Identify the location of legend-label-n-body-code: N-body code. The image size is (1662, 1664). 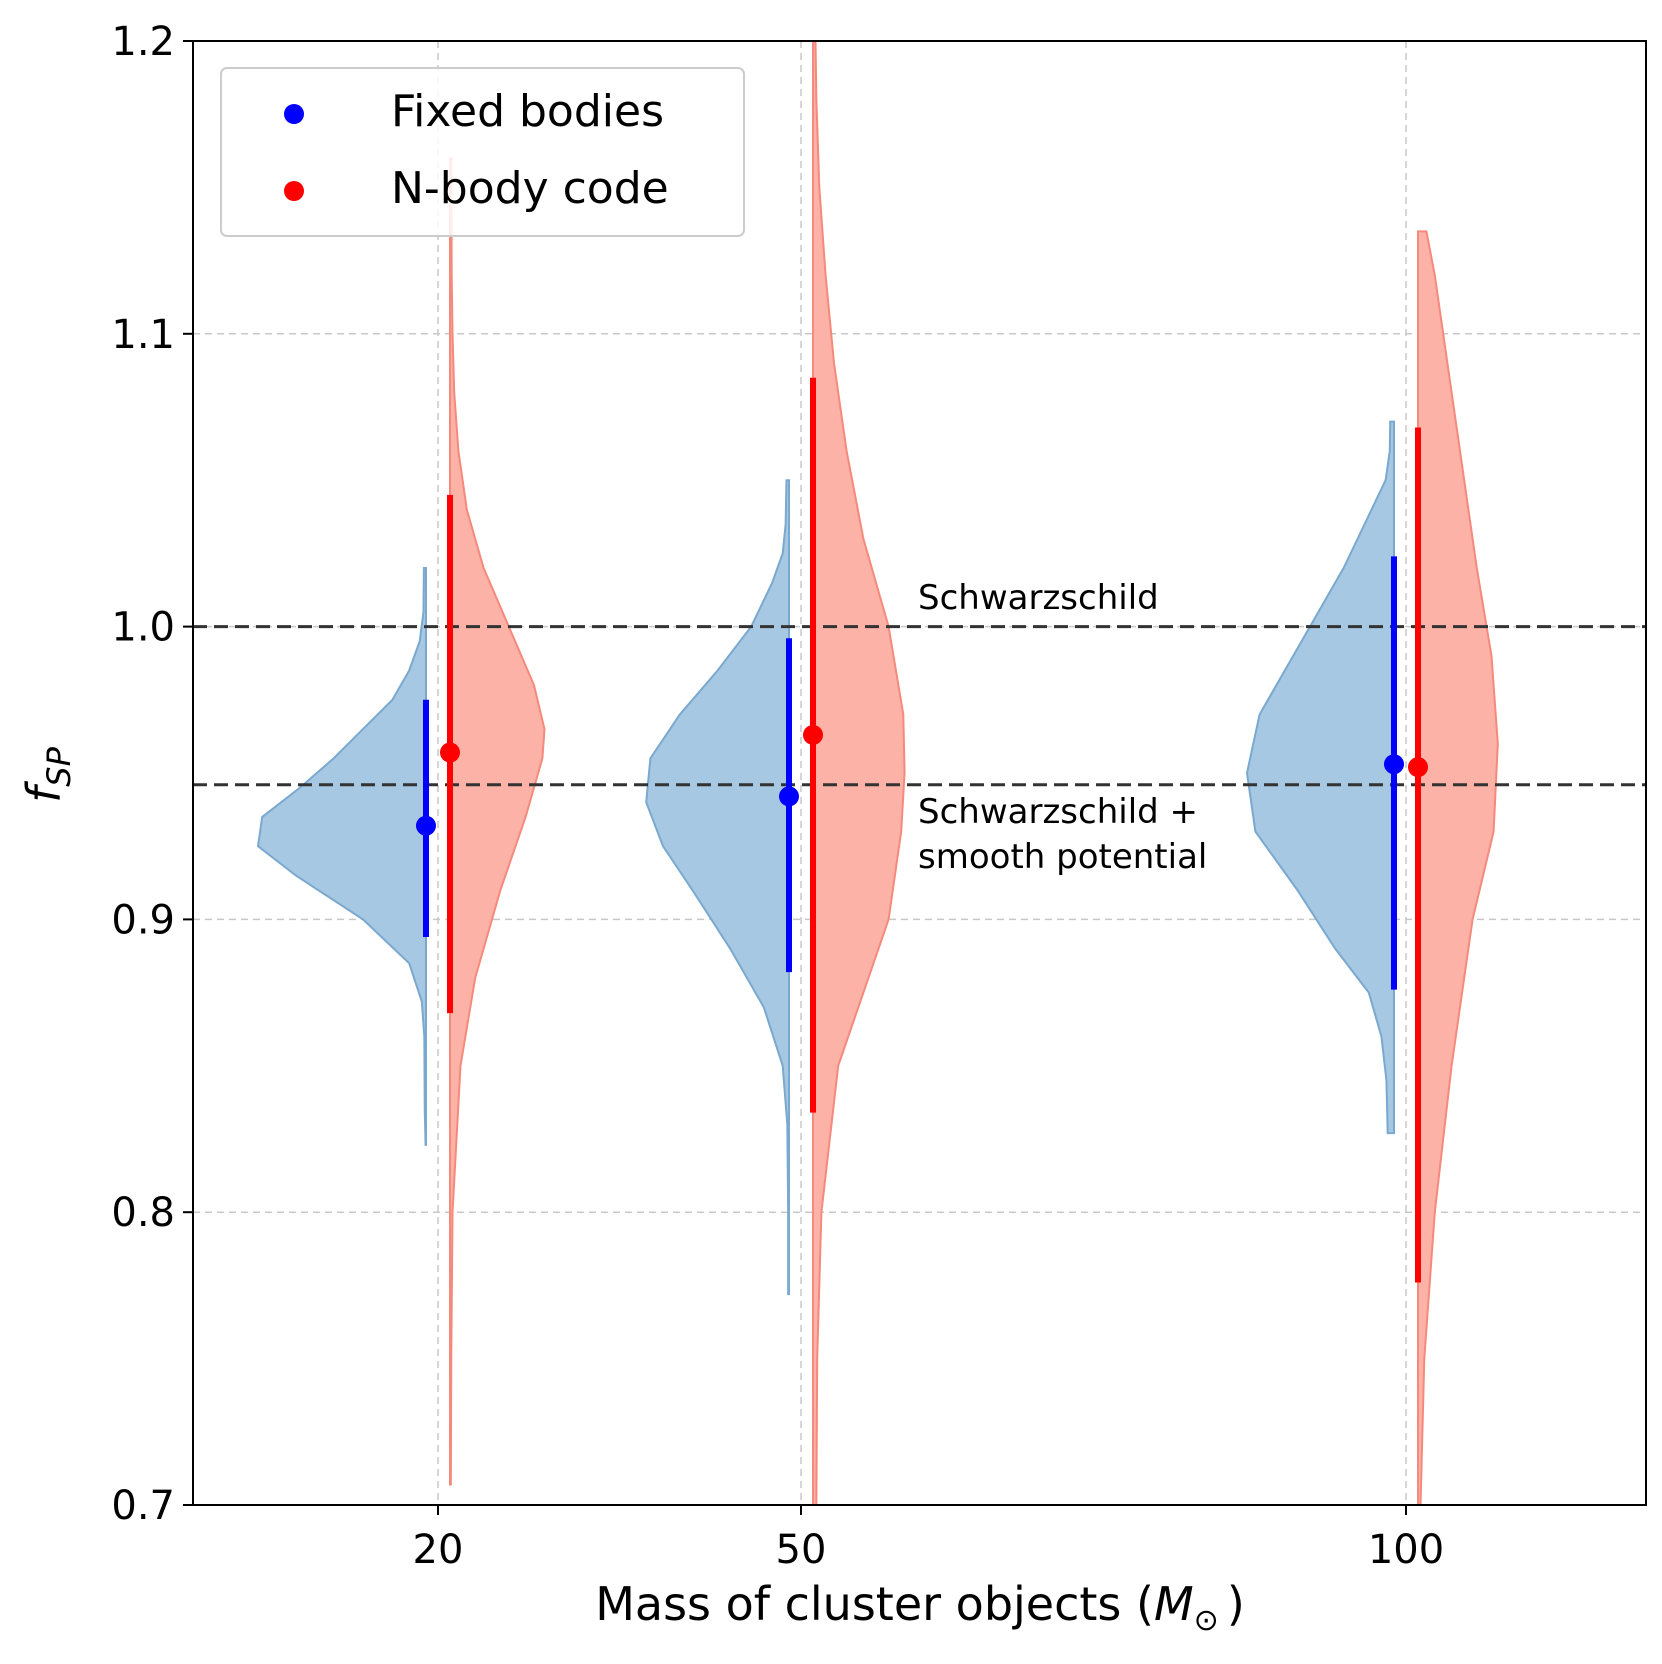
(530, 188).